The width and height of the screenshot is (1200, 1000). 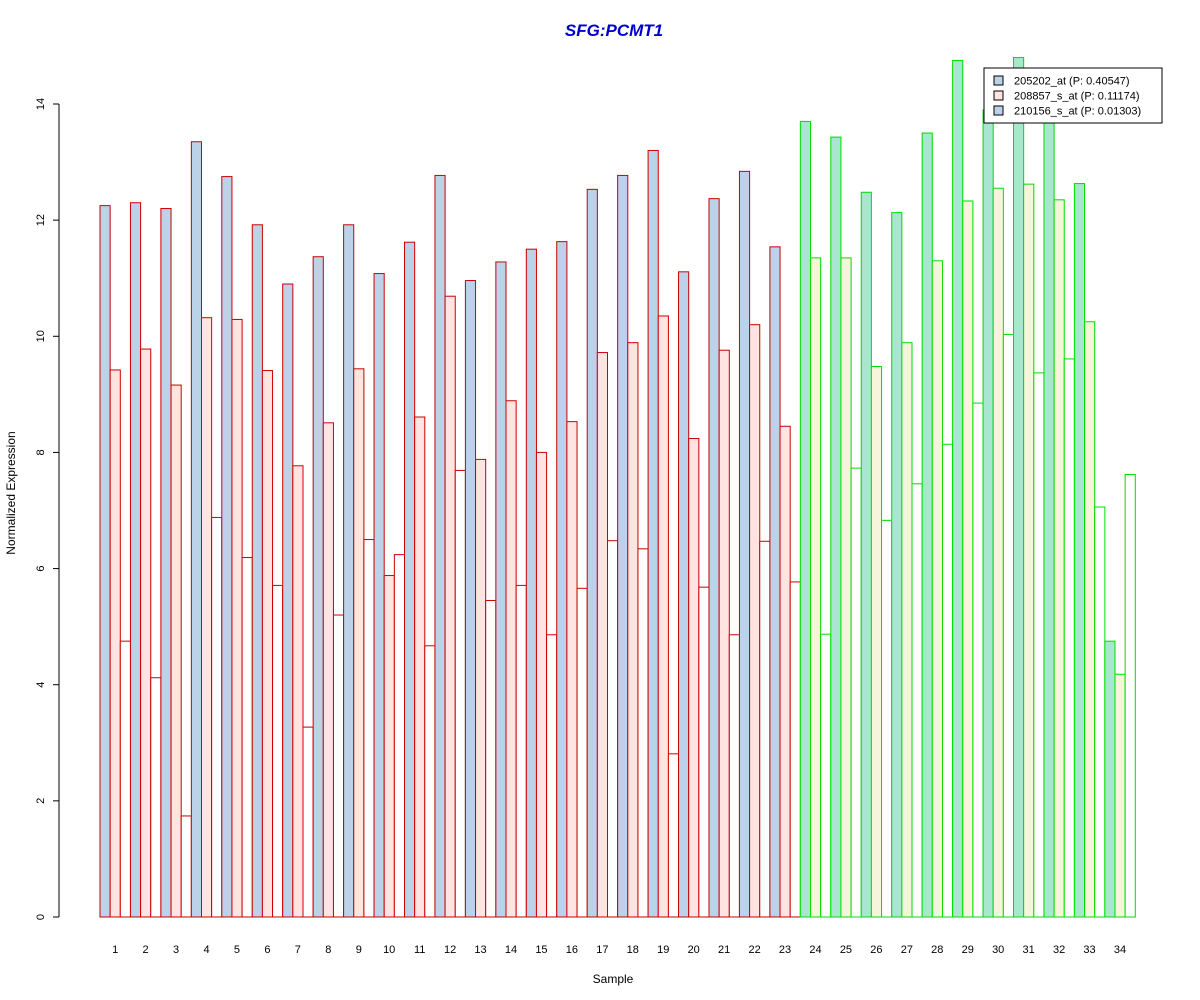 I want to click on x-tick-label: 7, so click(x=298, y=950).